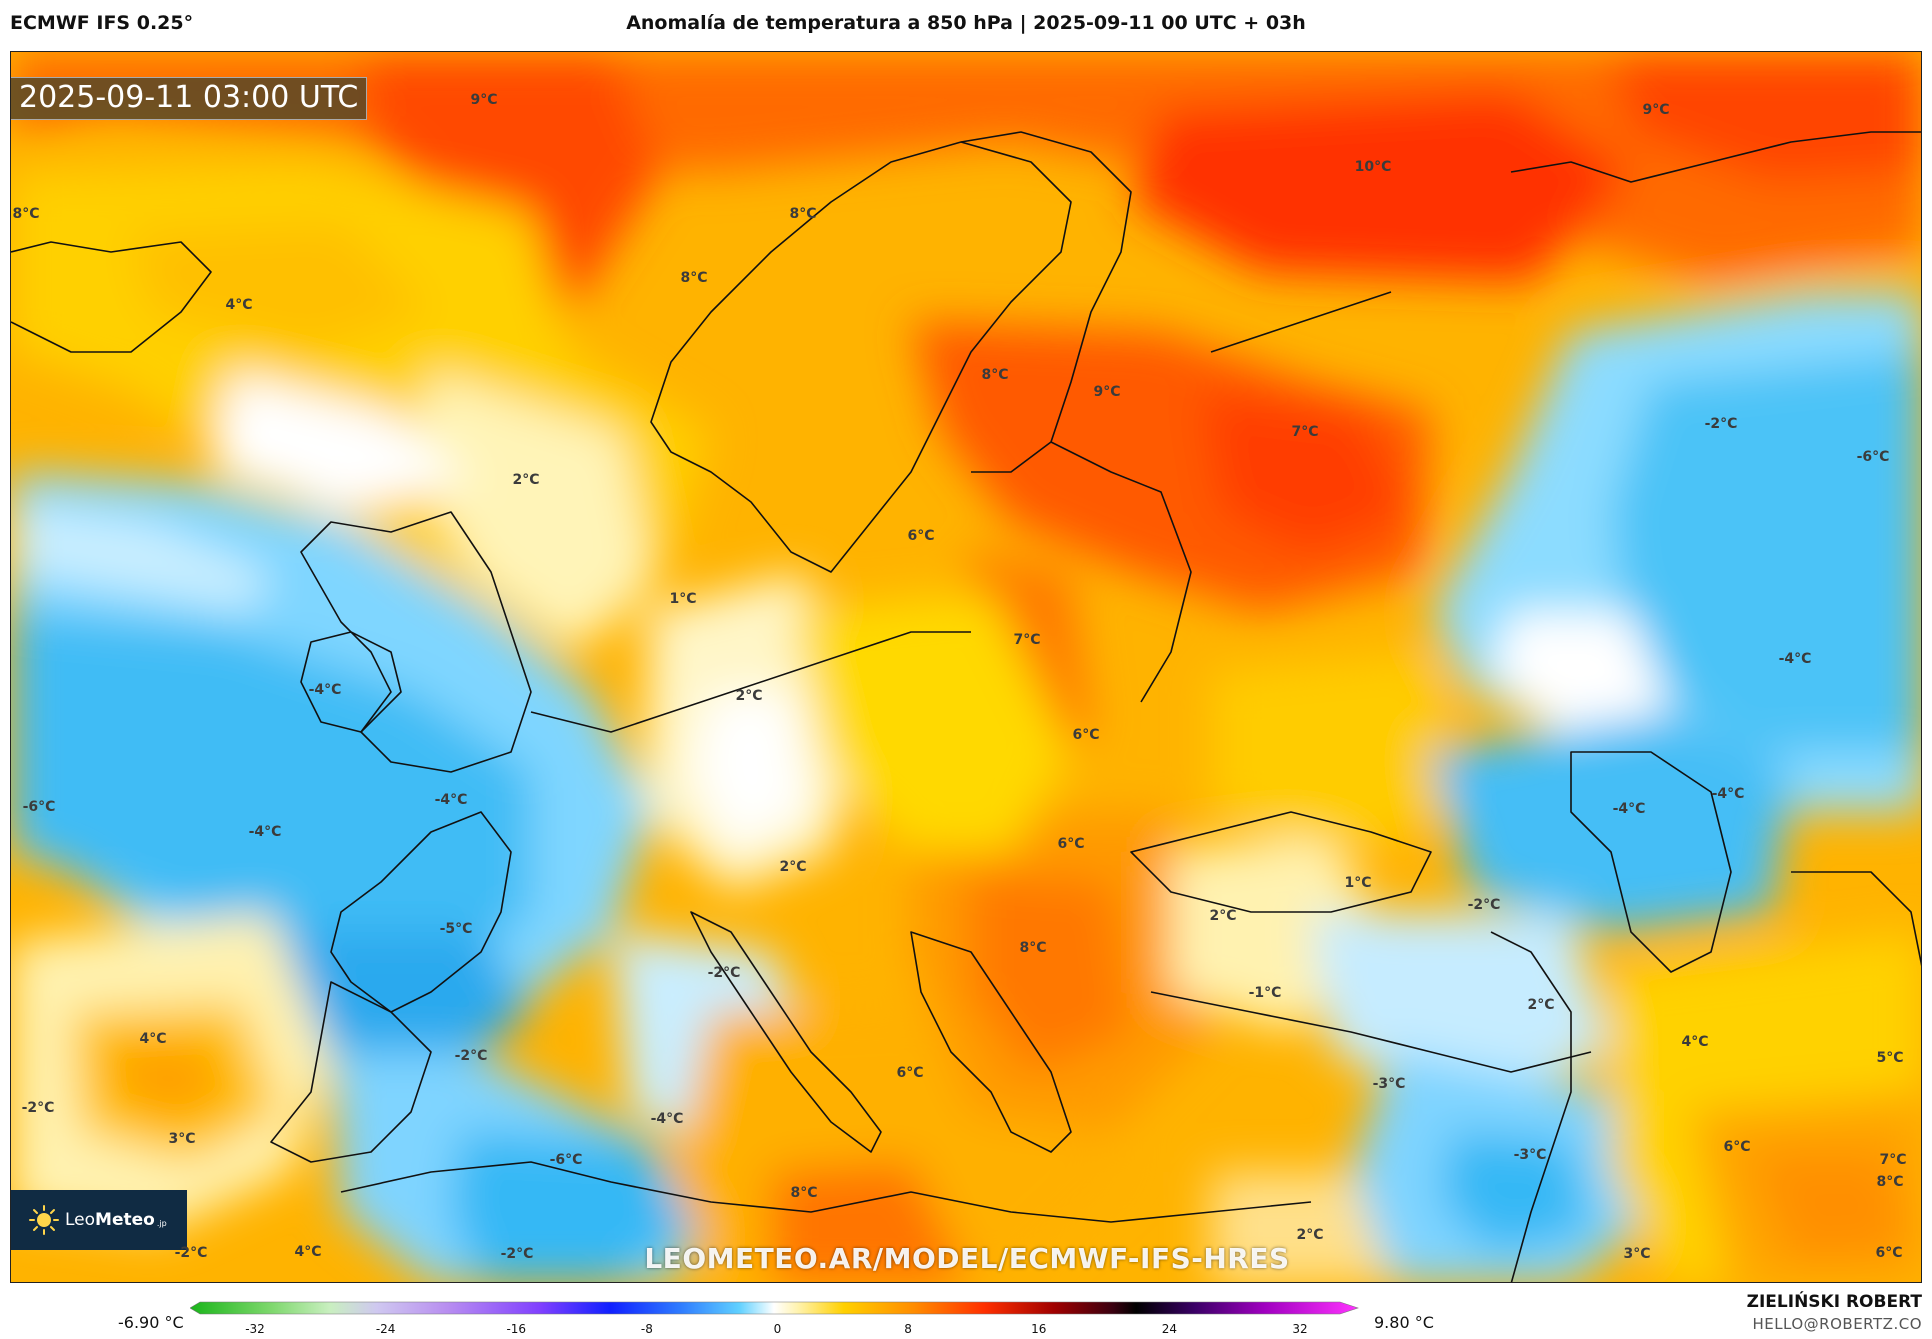 The image size is (1932, 1339). What do you see at coordinates (1834, 1302) in the screenshot?
I see `author-name: ZIELIŃSKI ROBERT` at bounding box center [1834, 1302].